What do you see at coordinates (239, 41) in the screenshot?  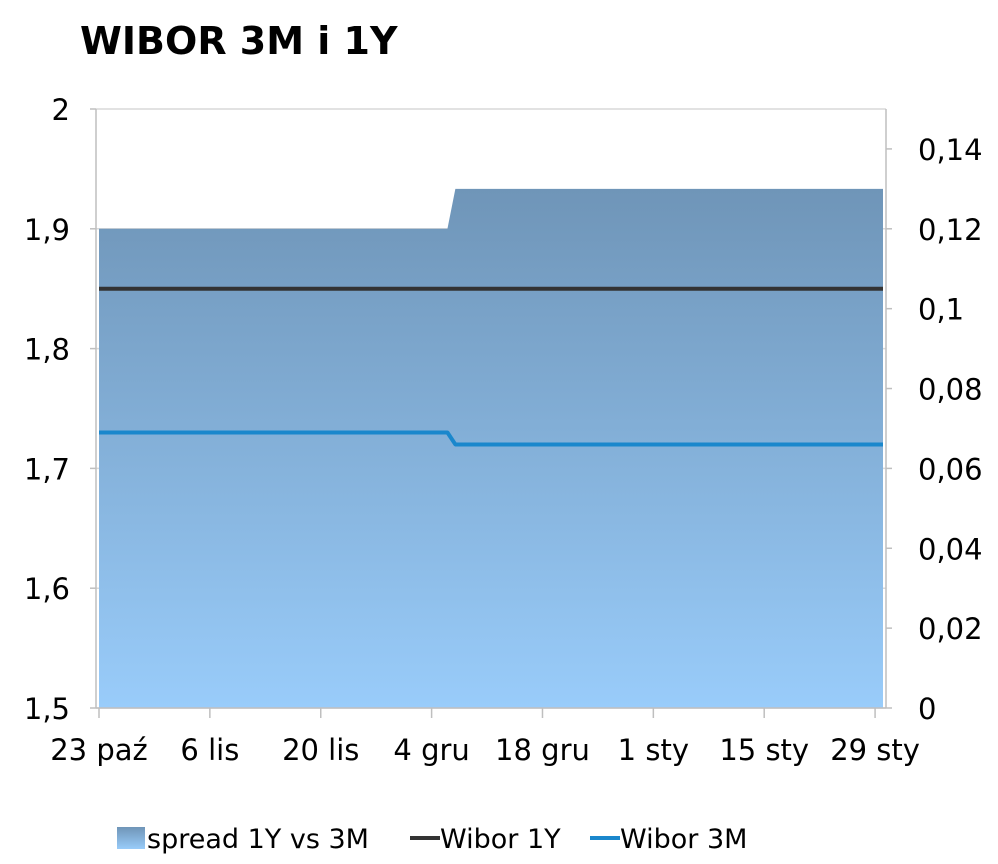 I see `chart-title: WIBOR 3M i 1Y` at bounding box center [239, 41].